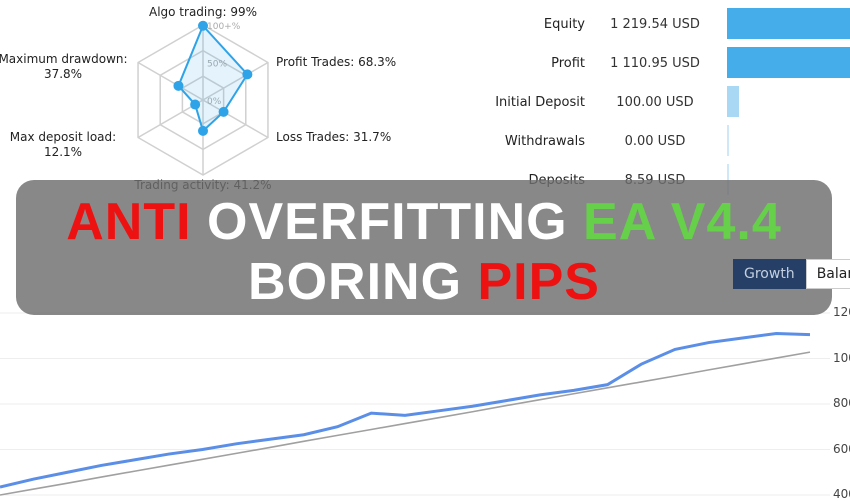 This screenshot has height=501, width=850. I want to click on radar-ring-label: 100+%, so click(224, 27).